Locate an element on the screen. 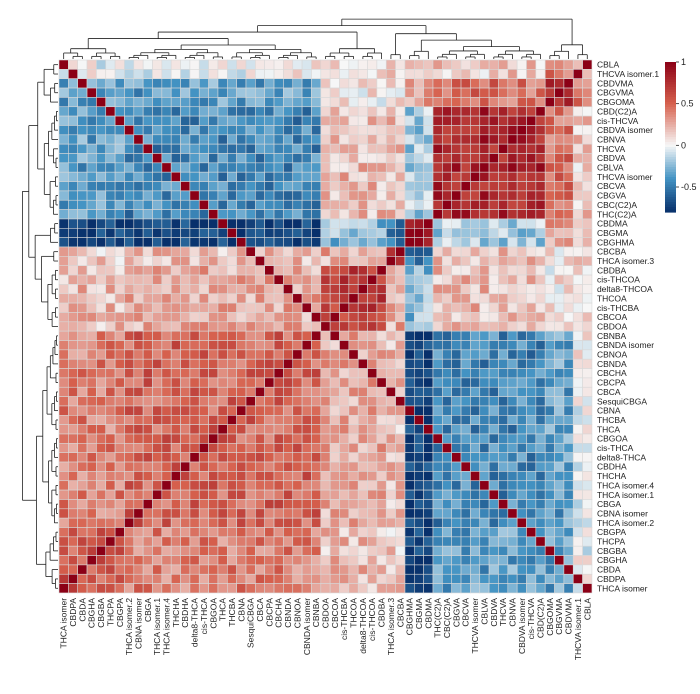 The width and height of the screenshot is (700, 694). column-label: THCA isomer is located at coordinates (64, 623).